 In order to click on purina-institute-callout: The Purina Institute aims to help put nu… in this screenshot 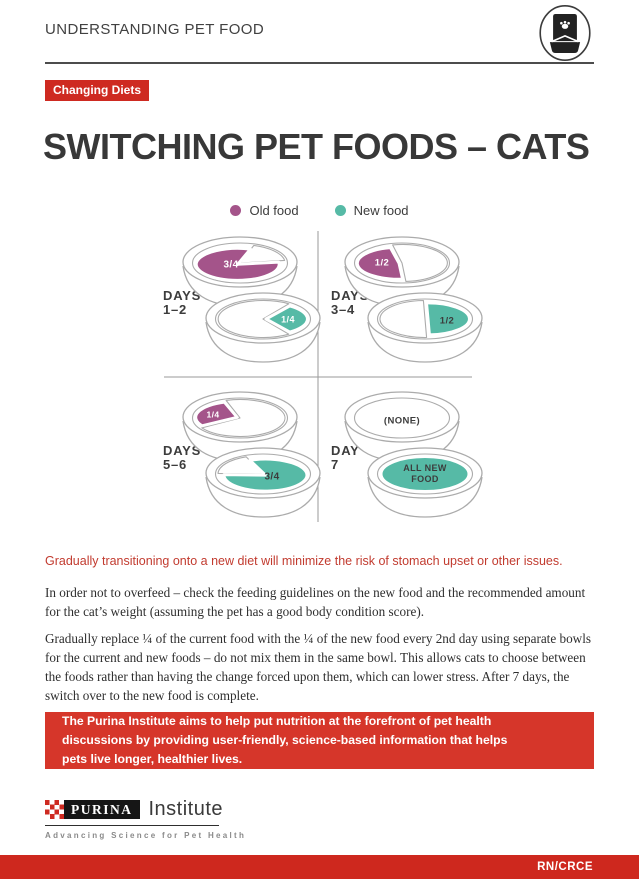, I will do `click(319, 740)`.